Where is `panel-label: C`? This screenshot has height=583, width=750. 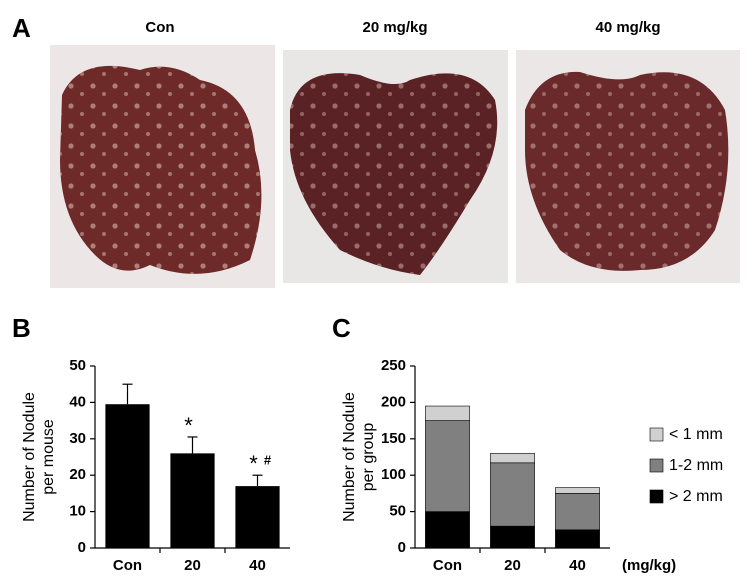
panel-label: C is located at coordinates (341, 328).